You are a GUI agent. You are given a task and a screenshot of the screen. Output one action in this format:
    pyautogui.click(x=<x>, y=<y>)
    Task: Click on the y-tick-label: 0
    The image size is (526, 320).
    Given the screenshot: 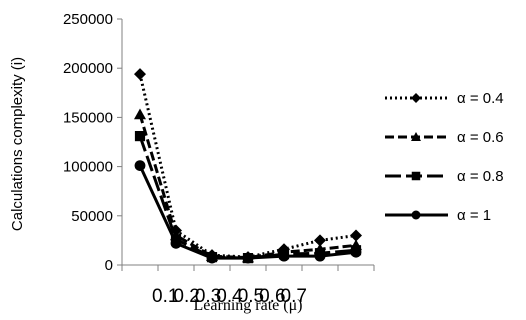 What is the action you would take?
    pyautogui.click(x=109, y=265)
    